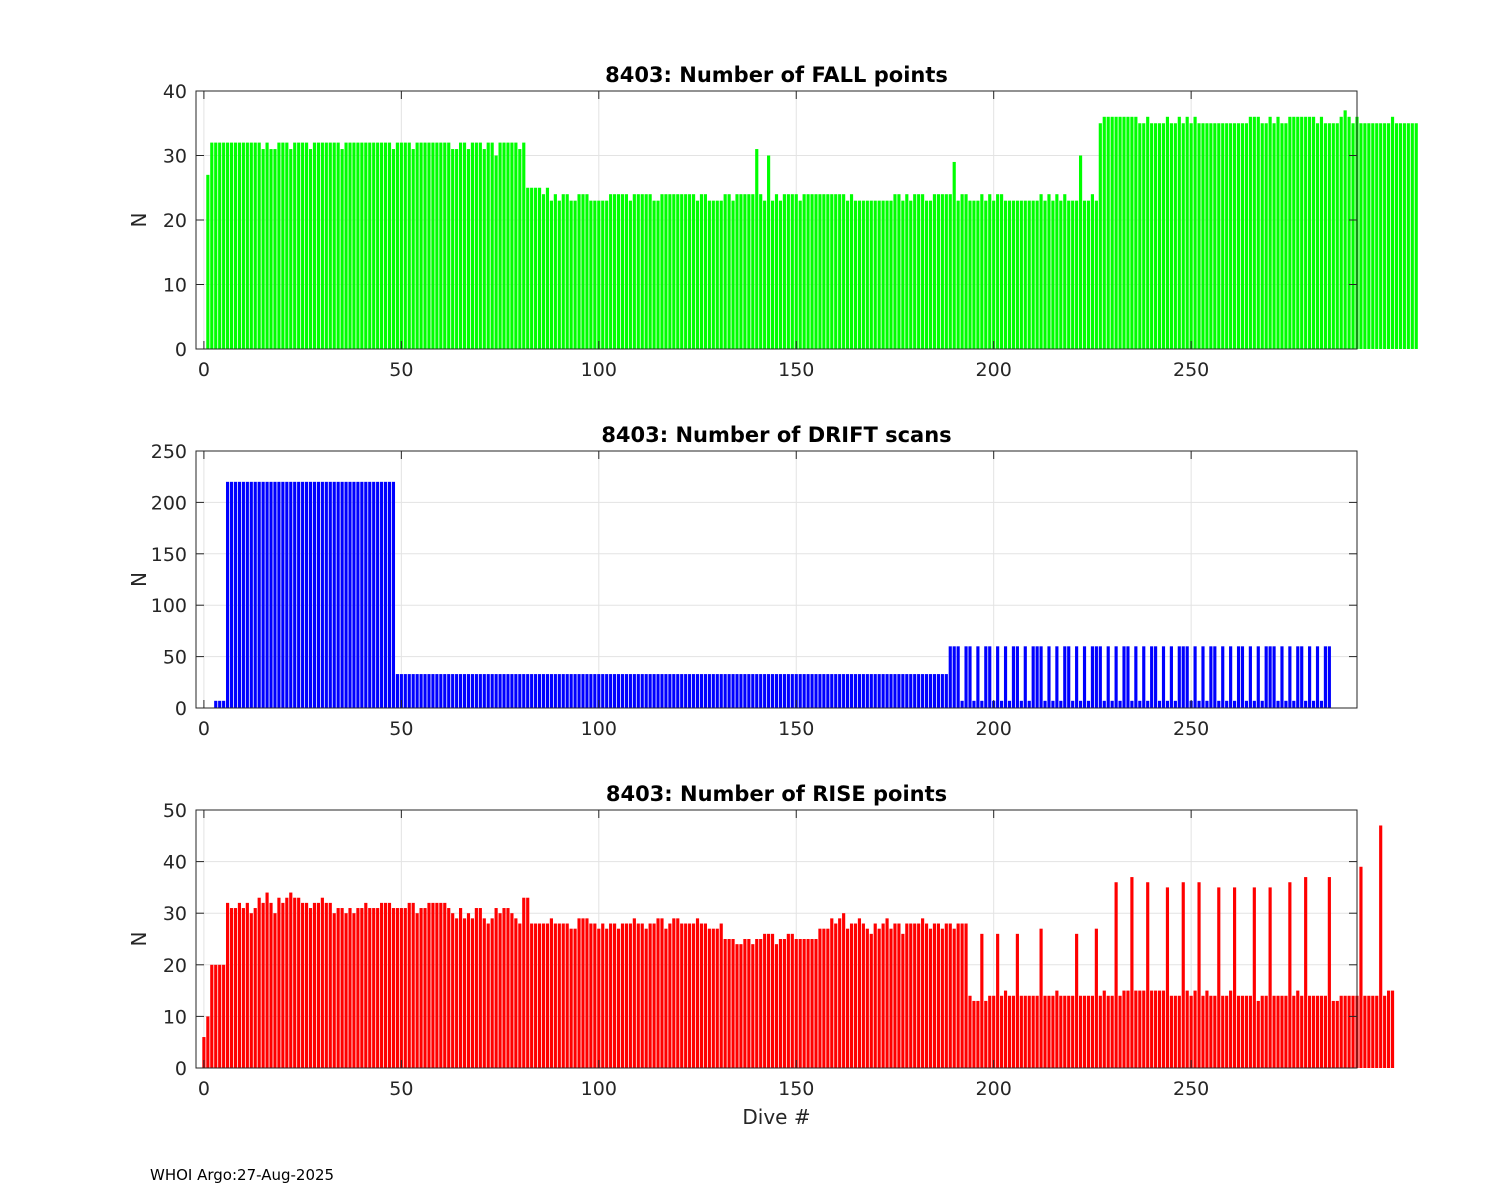 This screenshot has height=1200, width=1500. Describe the element at coordinates (599, 370) in the screenshot. I see `x-tick-label: 100` at that location.